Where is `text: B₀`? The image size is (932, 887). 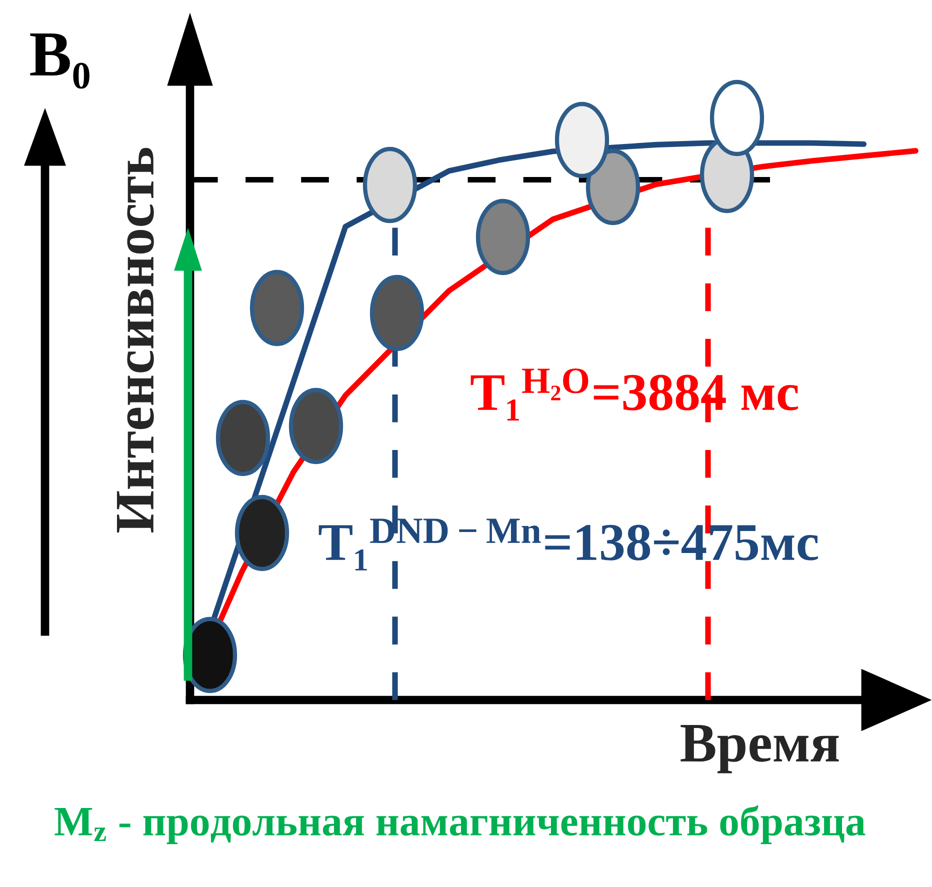 text: B₀ is located at coordinates (60, 61).